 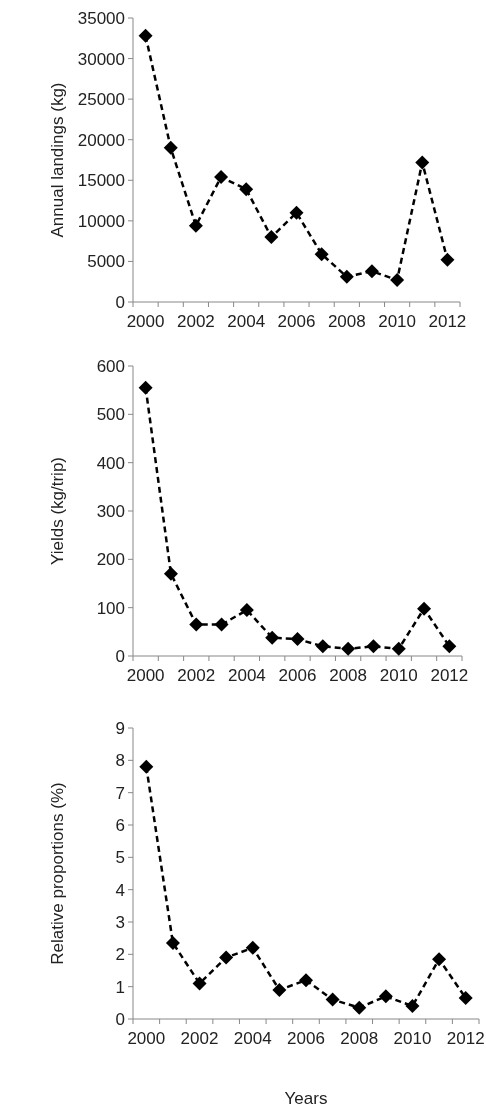 I want to click on y-tick-label: 5000, so click(x=106, y=262).